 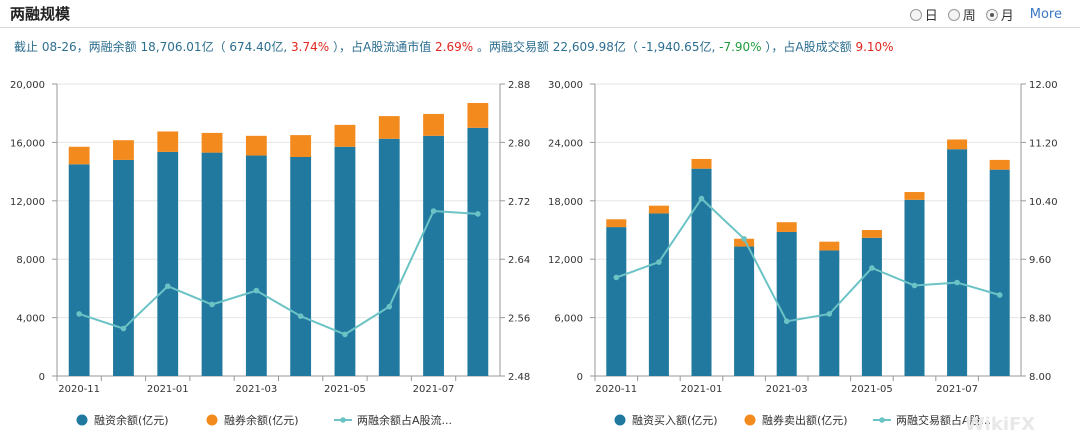 I want to click on legend-label: 融资余额(亿元), so click(x=131, y=420).